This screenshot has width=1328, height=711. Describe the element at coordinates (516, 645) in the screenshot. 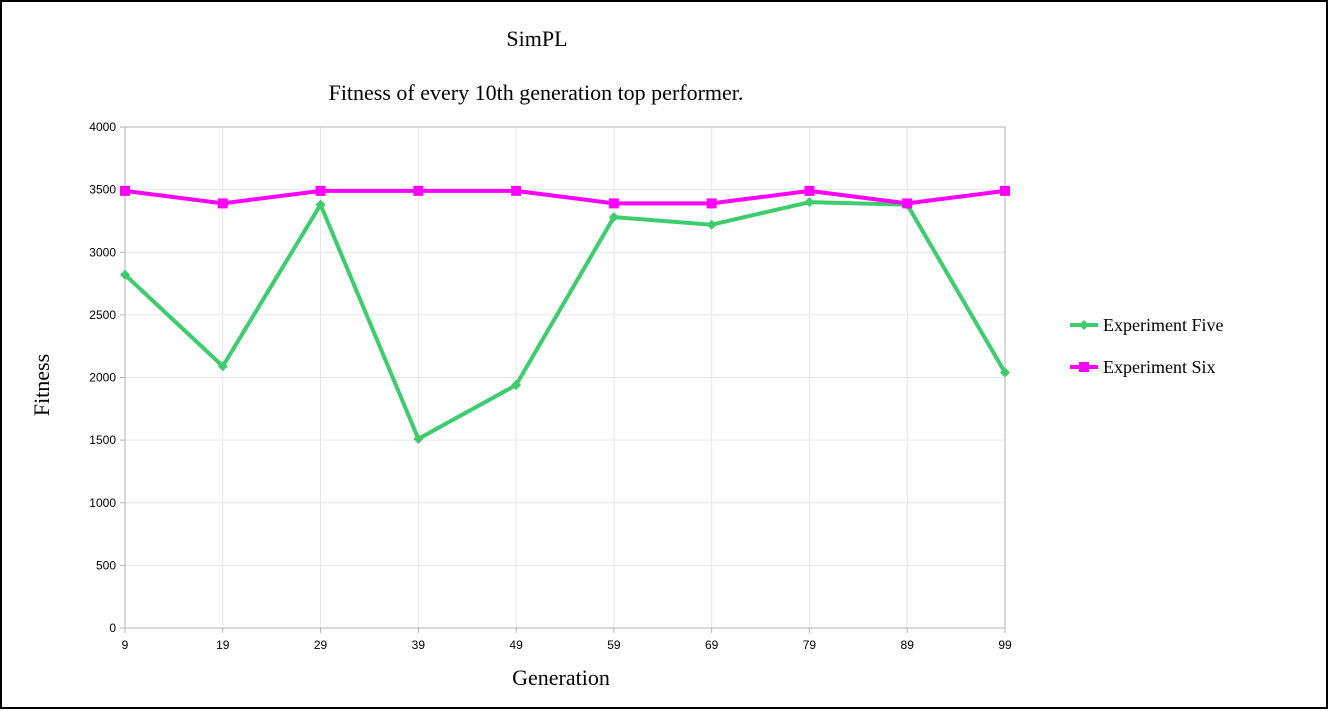

I see `x-tick-label: 49` at that location.